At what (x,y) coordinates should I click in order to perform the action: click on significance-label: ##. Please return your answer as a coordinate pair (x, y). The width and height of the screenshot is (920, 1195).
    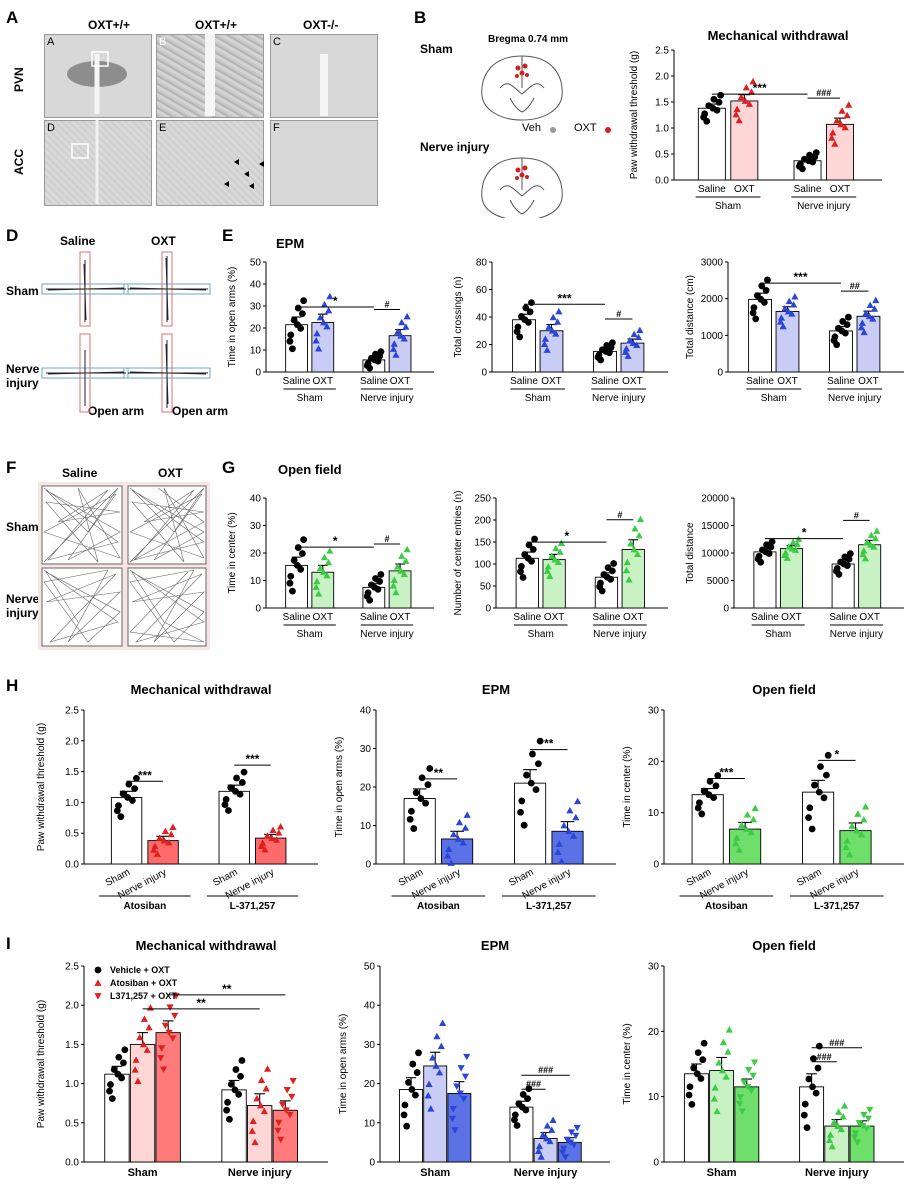
    Looking at the image, I should click on (855, 286).